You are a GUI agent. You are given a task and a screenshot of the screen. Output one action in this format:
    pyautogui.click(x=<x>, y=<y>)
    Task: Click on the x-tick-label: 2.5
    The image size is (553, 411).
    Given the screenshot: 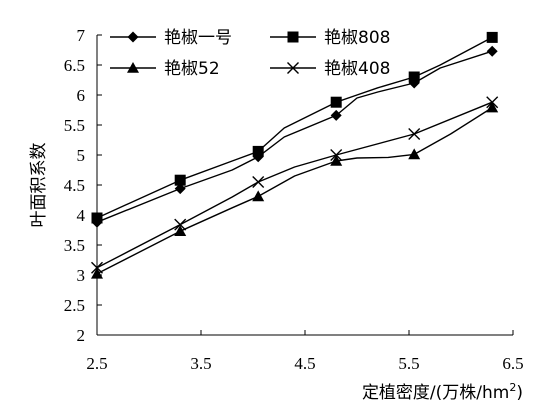 What is the action you would take?
    pyautogui.click(x=96, y=363)
    